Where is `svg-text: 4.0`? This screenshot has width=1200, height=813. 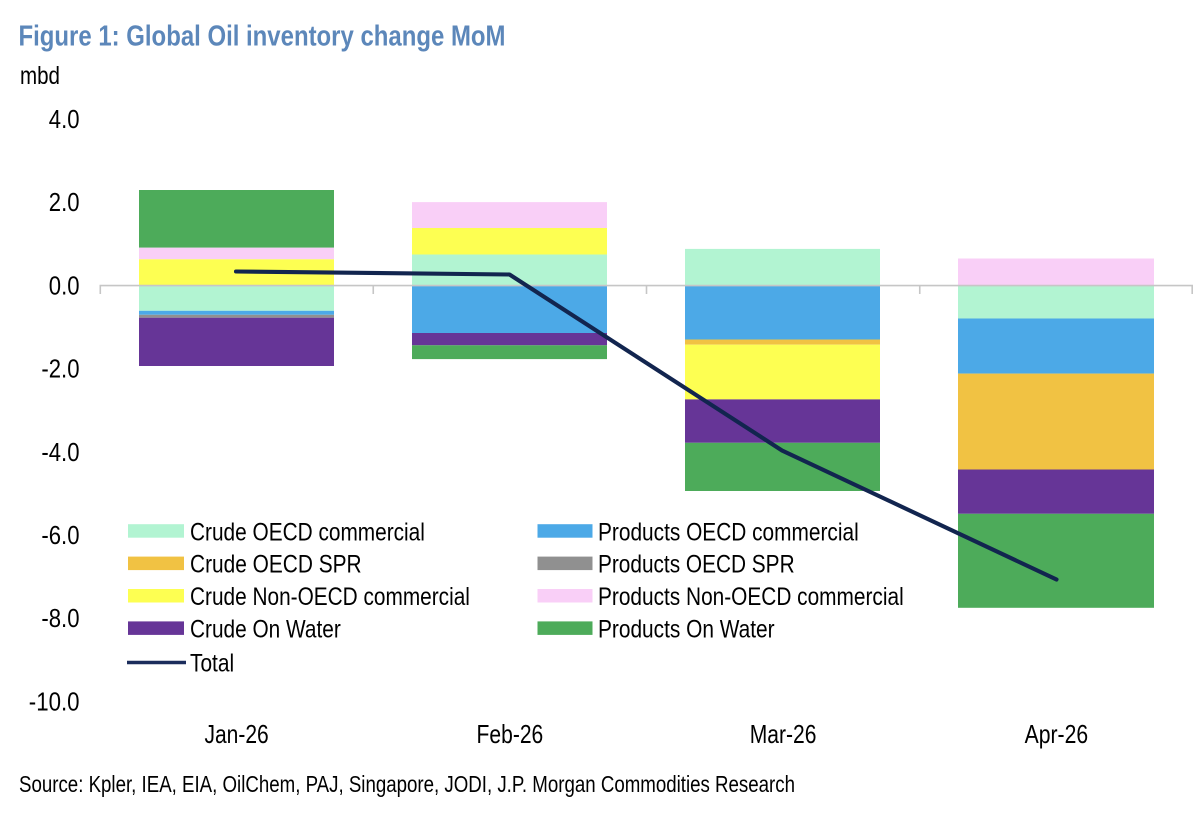 svg-text: 4.0 is located at coordinates (64, 119).